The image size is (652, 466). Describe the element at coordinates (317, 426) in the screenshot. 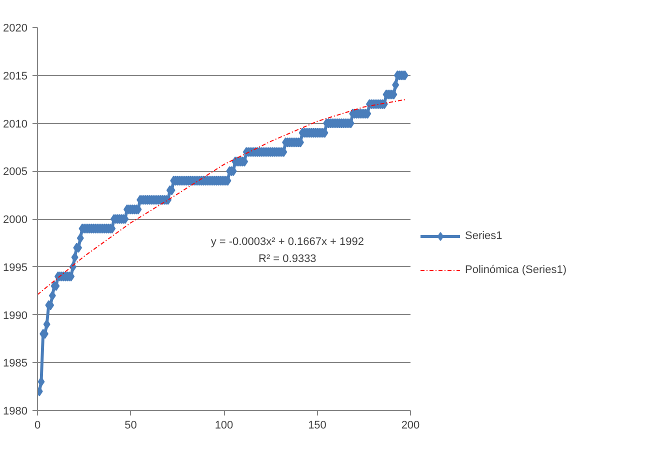

I see `x-tick-label: 150` at that location.